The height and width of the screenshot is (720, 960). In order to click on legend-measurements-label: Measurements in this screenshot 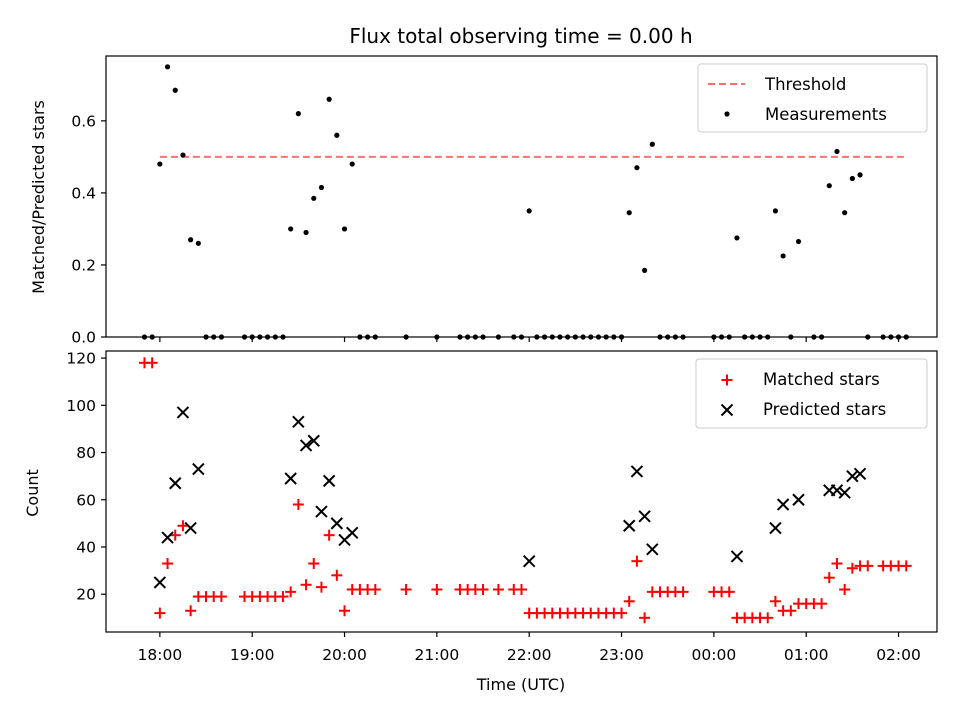, I will do `click(826, 114)`.